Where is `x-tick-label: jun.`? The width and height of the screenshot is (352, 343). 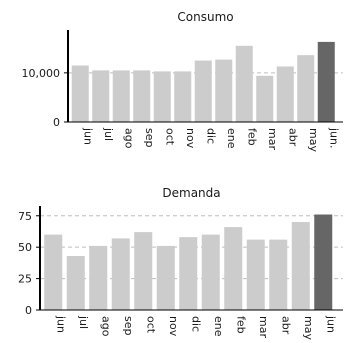
x-tick-label: jun. is located at coordinates (333, 138).